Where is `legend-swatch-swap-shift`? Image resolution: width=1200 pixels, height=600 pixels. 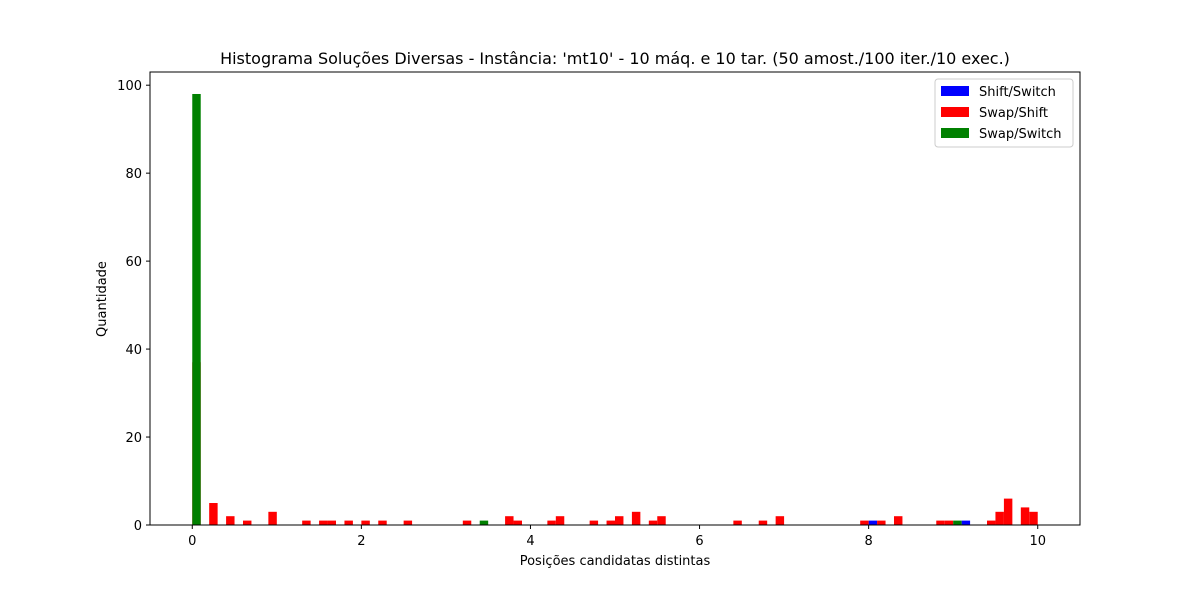
legend-swatch-swap-shift is located at coordinates (955, 112).